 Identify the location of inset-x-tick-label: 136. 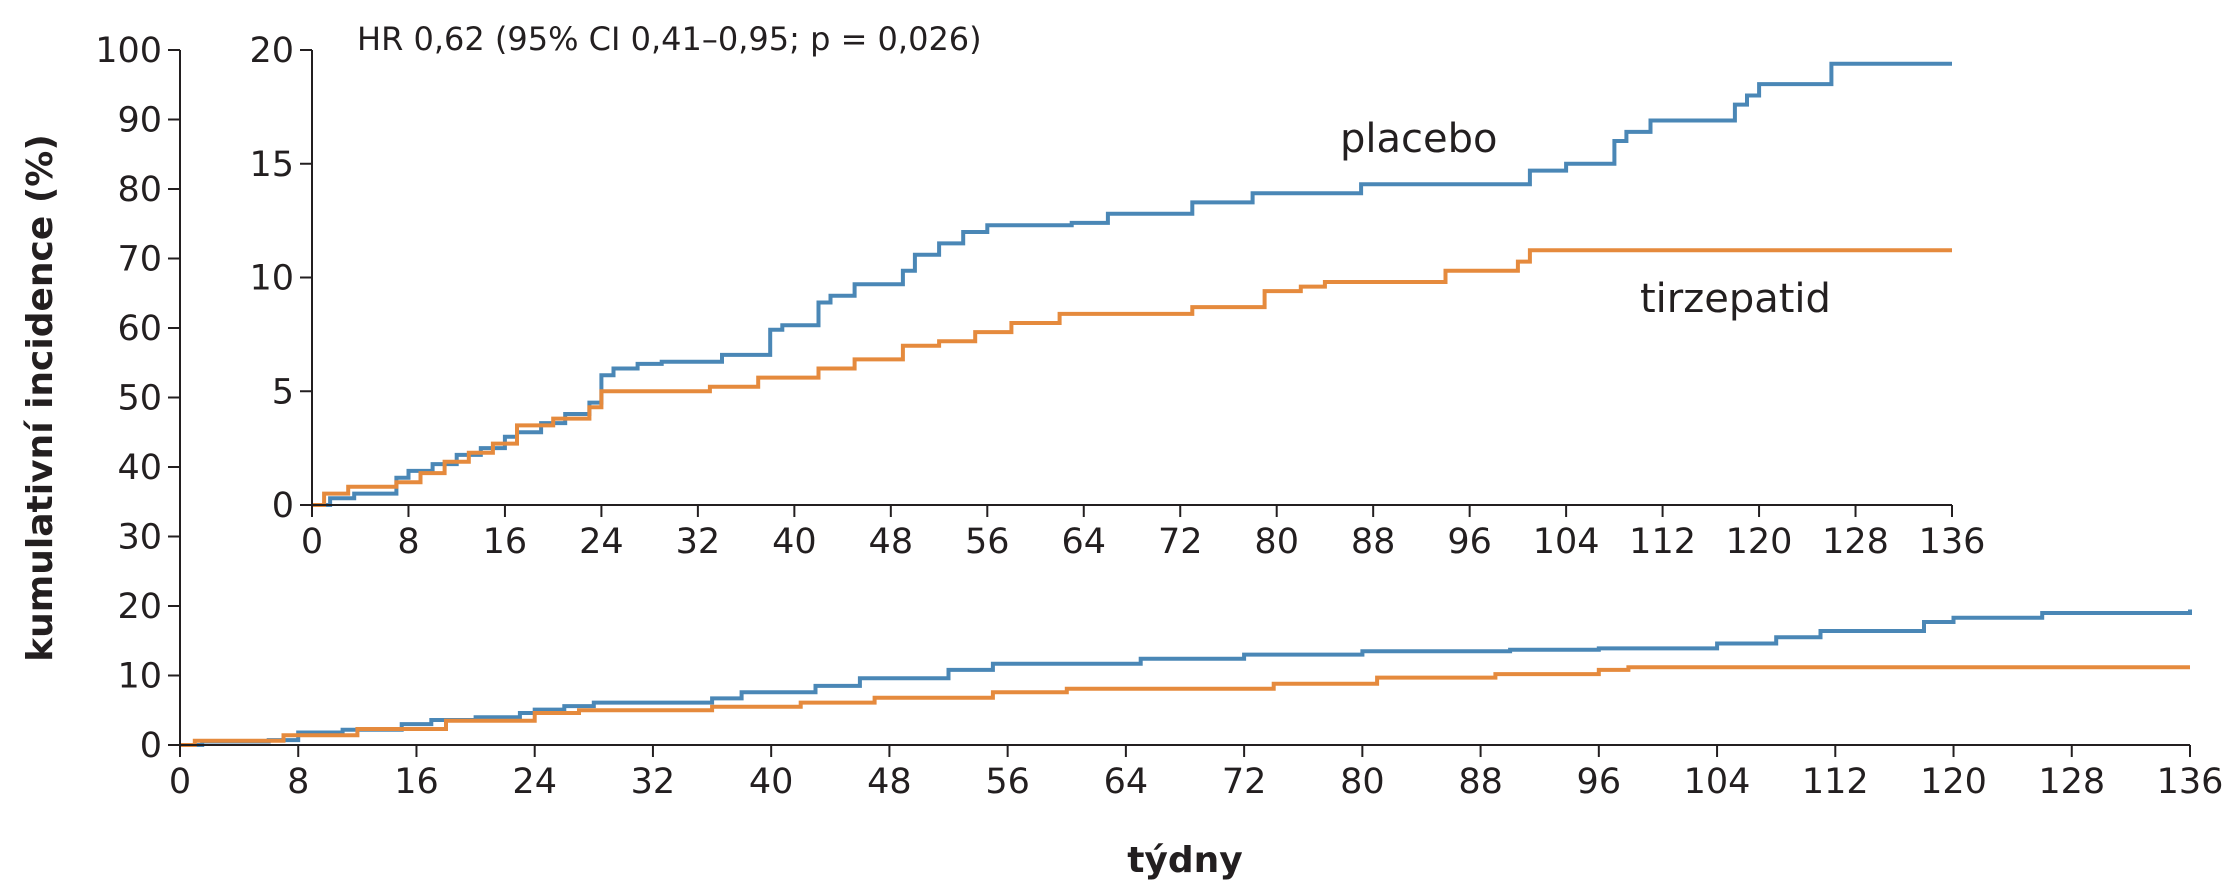
(1952, 542).